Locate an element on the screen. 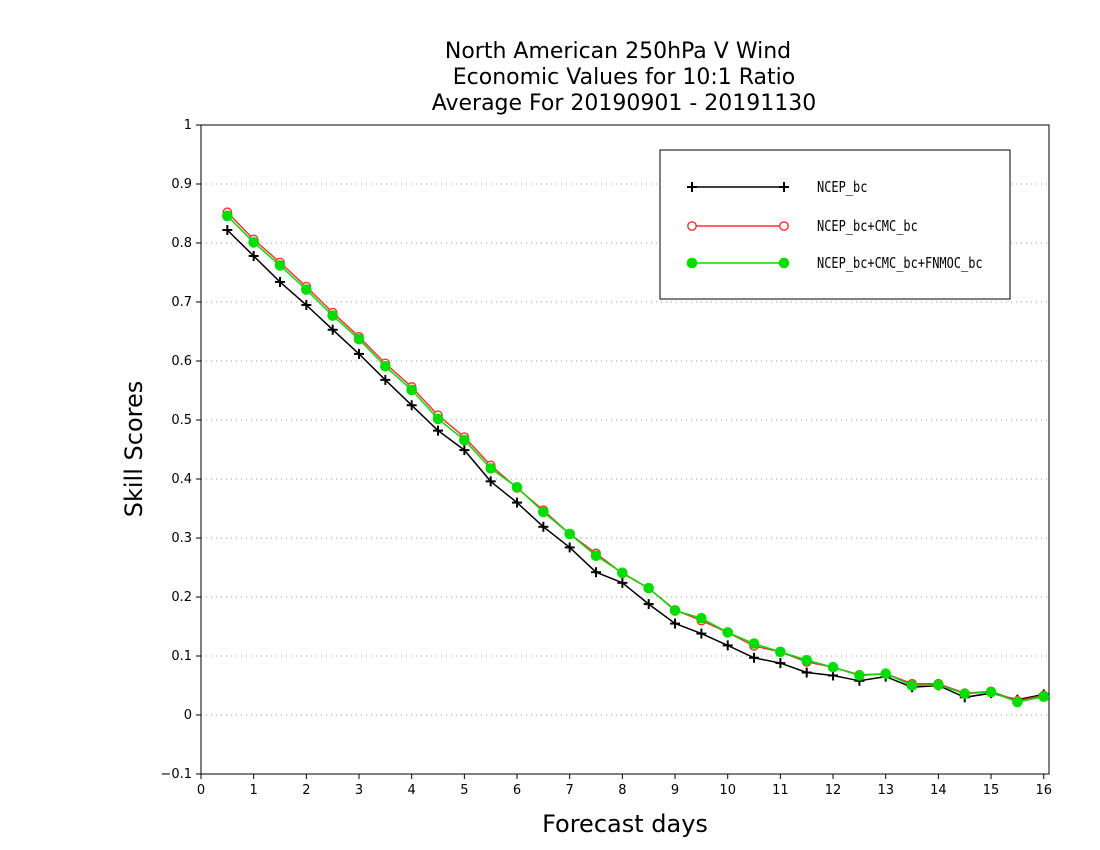  x-tick-label: 2 is located at coordinates (306, 790).